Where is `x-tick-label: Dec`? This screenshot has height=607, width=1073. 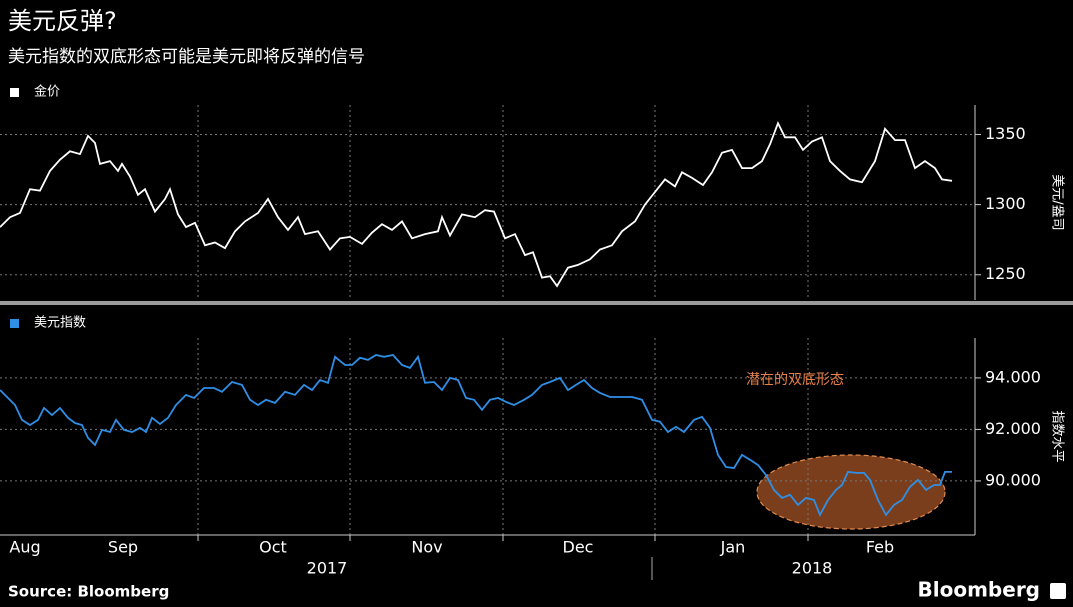
x-tick-label: Dec is located at coordinates (578, 547).